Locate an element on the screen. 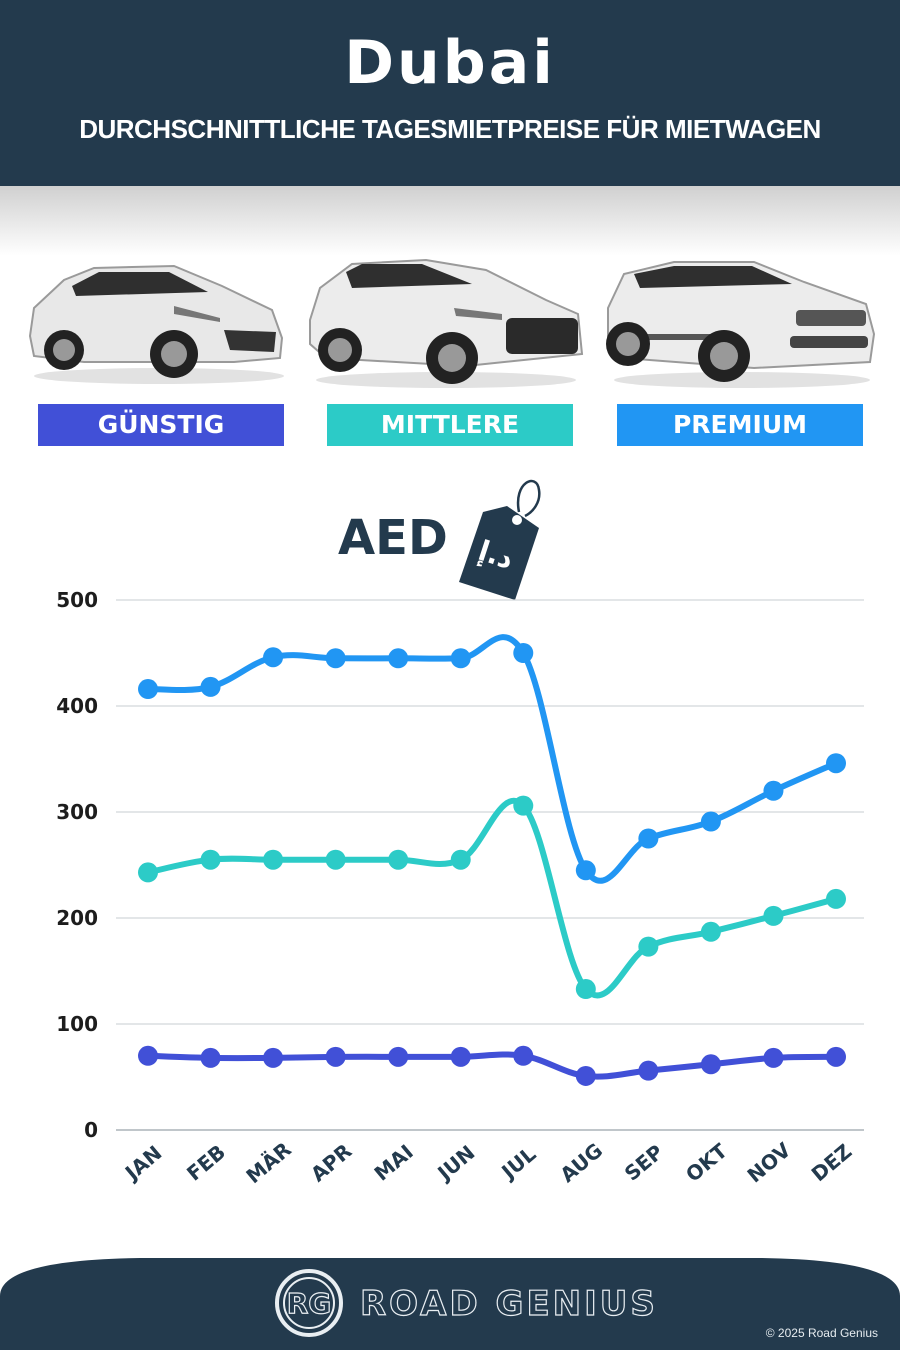  x-tick-label: OKT is located at coordinates (706, 1162).